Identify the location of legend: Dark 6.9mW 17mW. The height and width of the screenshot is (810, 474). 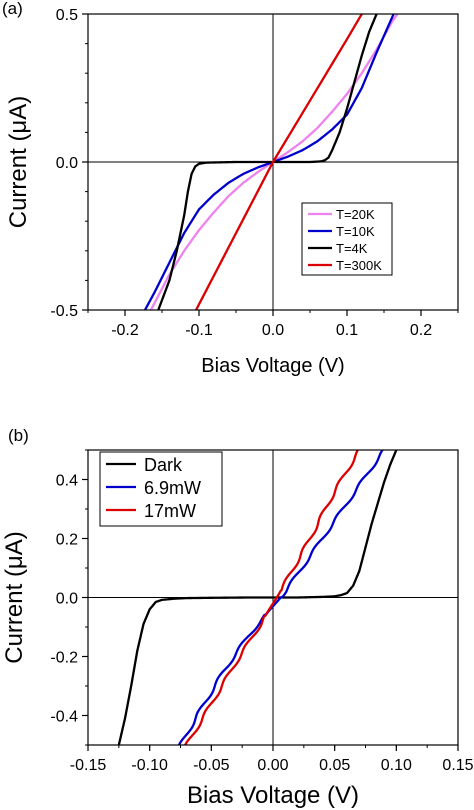
(161, 489).